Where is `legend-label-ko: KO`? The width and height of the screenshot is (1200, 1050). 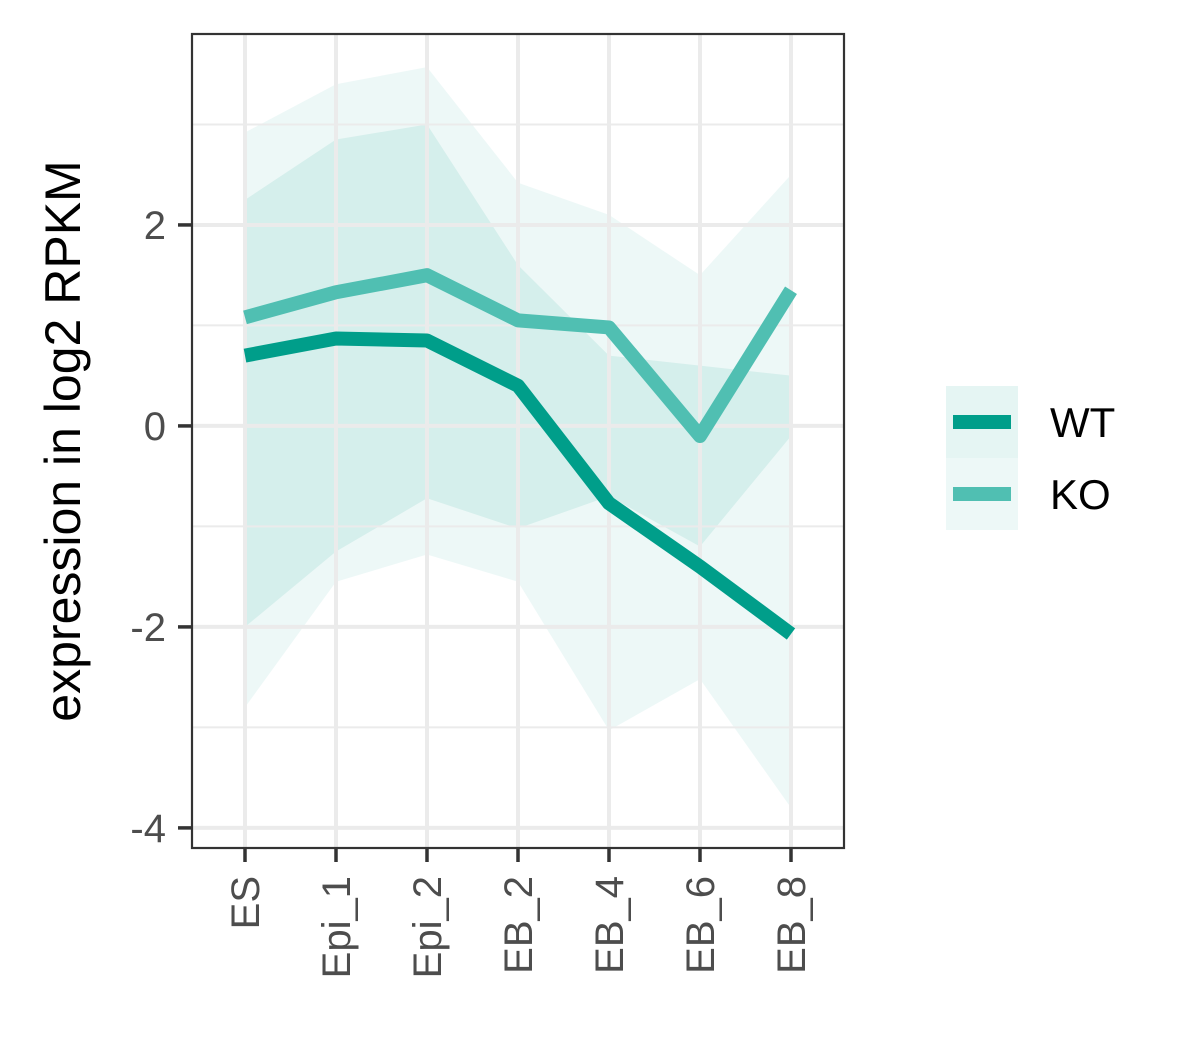
legend-label-ko: KO is located at coordinates (1080, 494).